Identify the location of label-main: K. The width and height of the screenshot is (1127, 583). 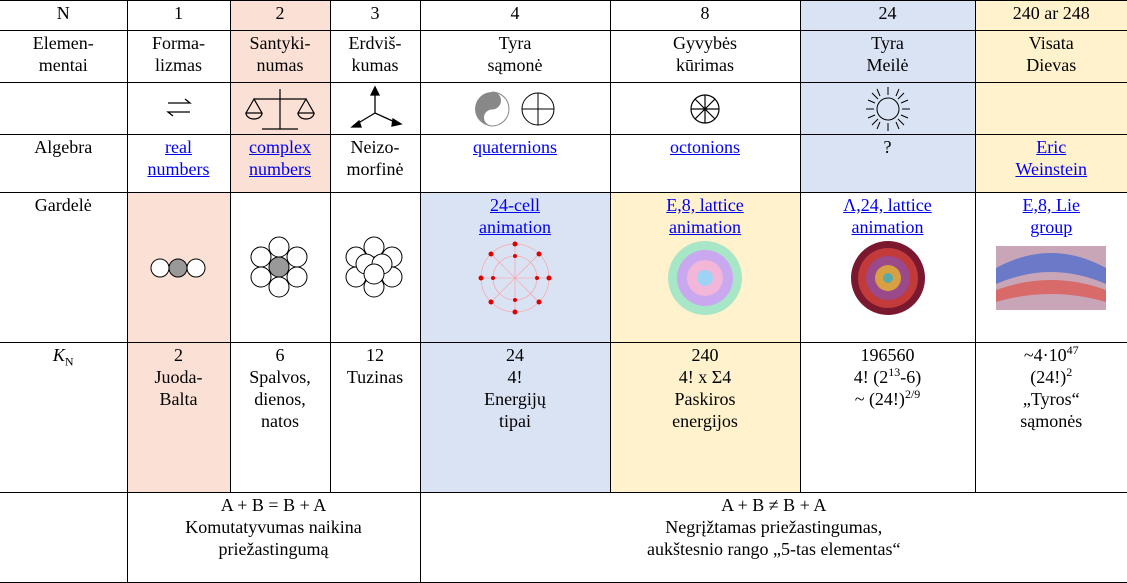
(58, 355).